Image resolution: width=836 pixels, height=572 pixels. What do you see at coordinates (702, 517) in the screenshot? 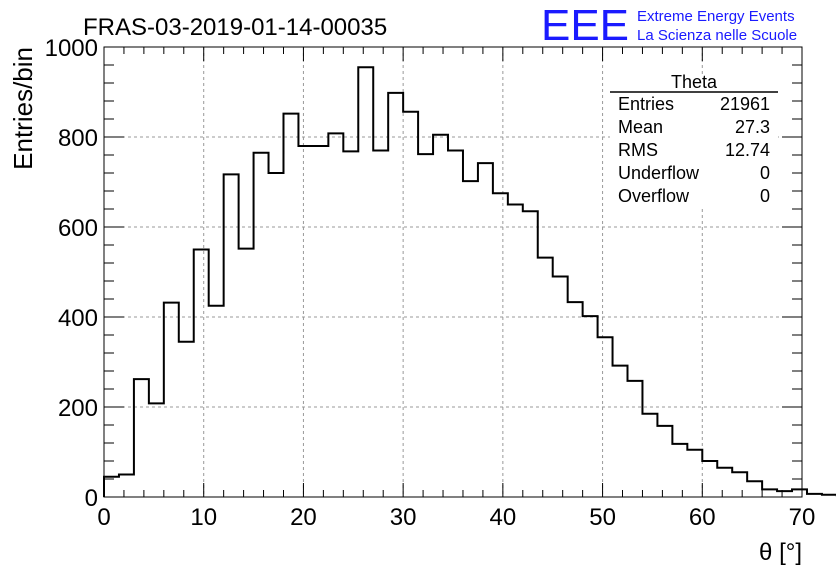
I see `x-tick-label: 60` at bounding box center [702, 517].